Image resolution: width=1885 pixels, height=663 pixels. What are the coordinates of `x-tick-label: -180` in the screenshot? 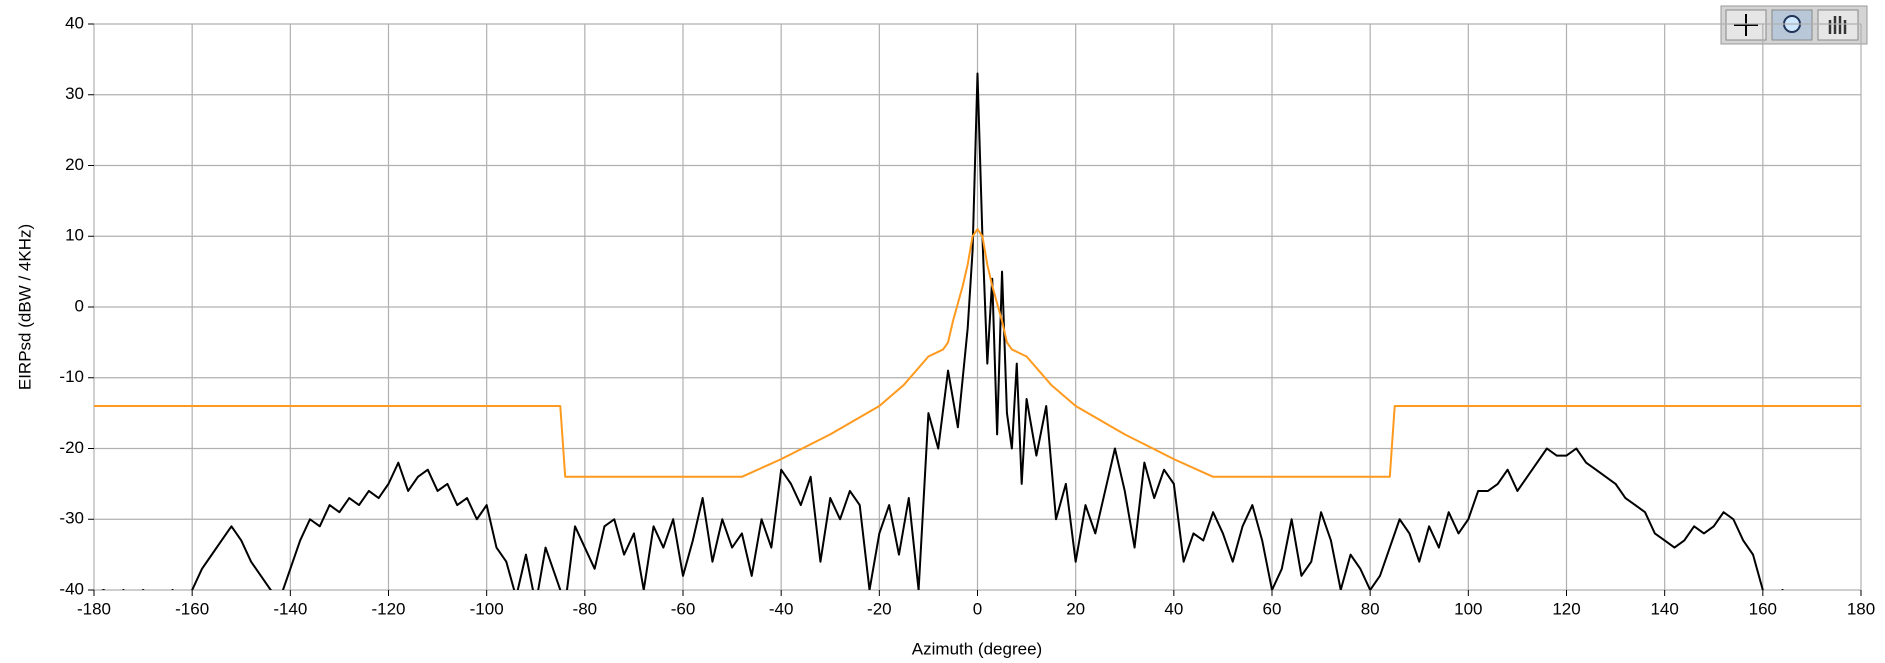 It's located at (94, 608).